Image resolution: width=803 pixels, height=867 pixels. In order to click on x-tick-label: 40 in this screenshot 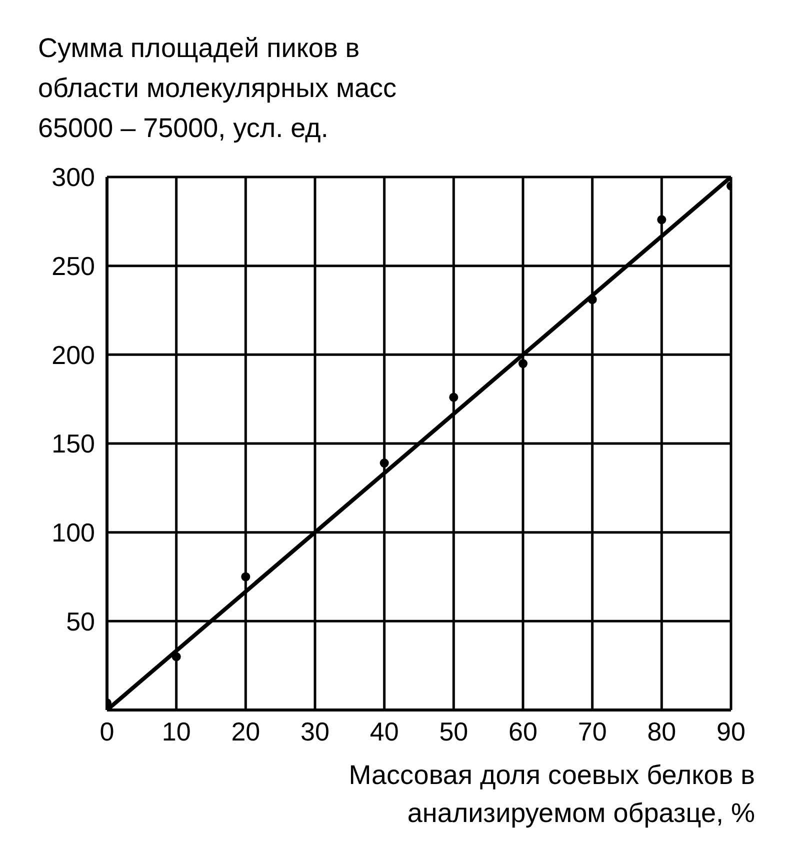, I will do `click(384, 731)`.